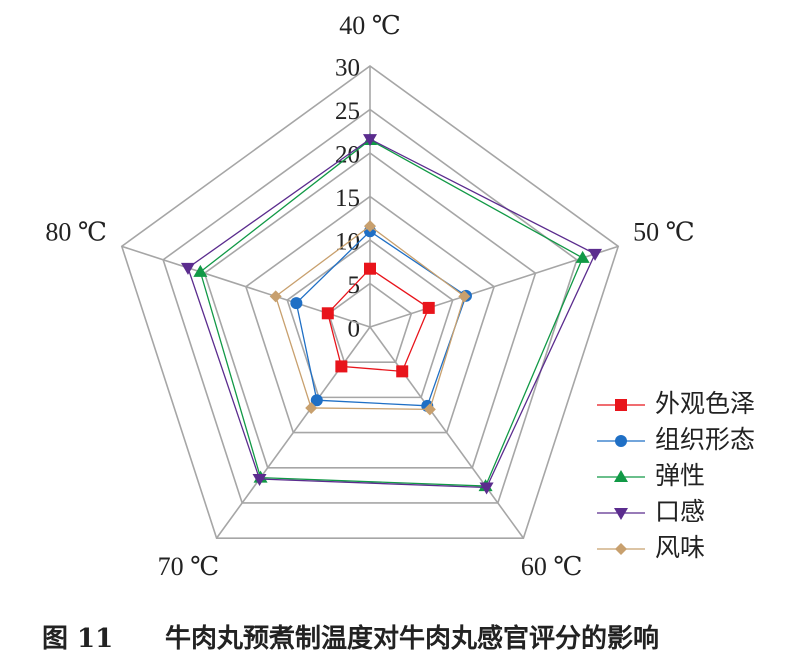  What do you see at coordinates (189, 566) in the screenshot?
I see `category-label: 70 ℃` at bounding box center [189, 566].